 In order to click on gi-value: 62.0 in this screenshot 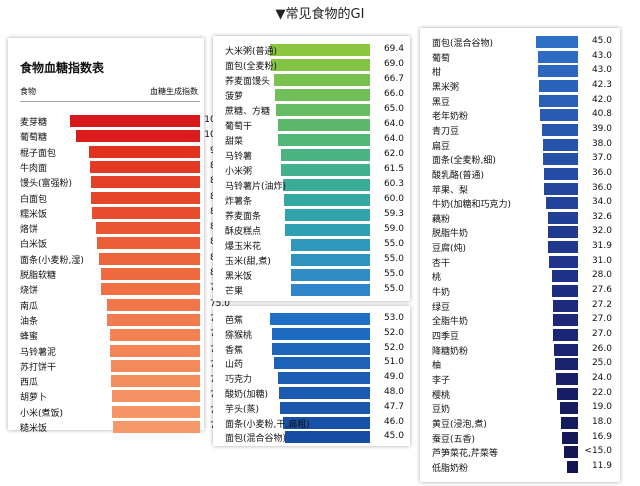, I will do `click(393, 154)`.